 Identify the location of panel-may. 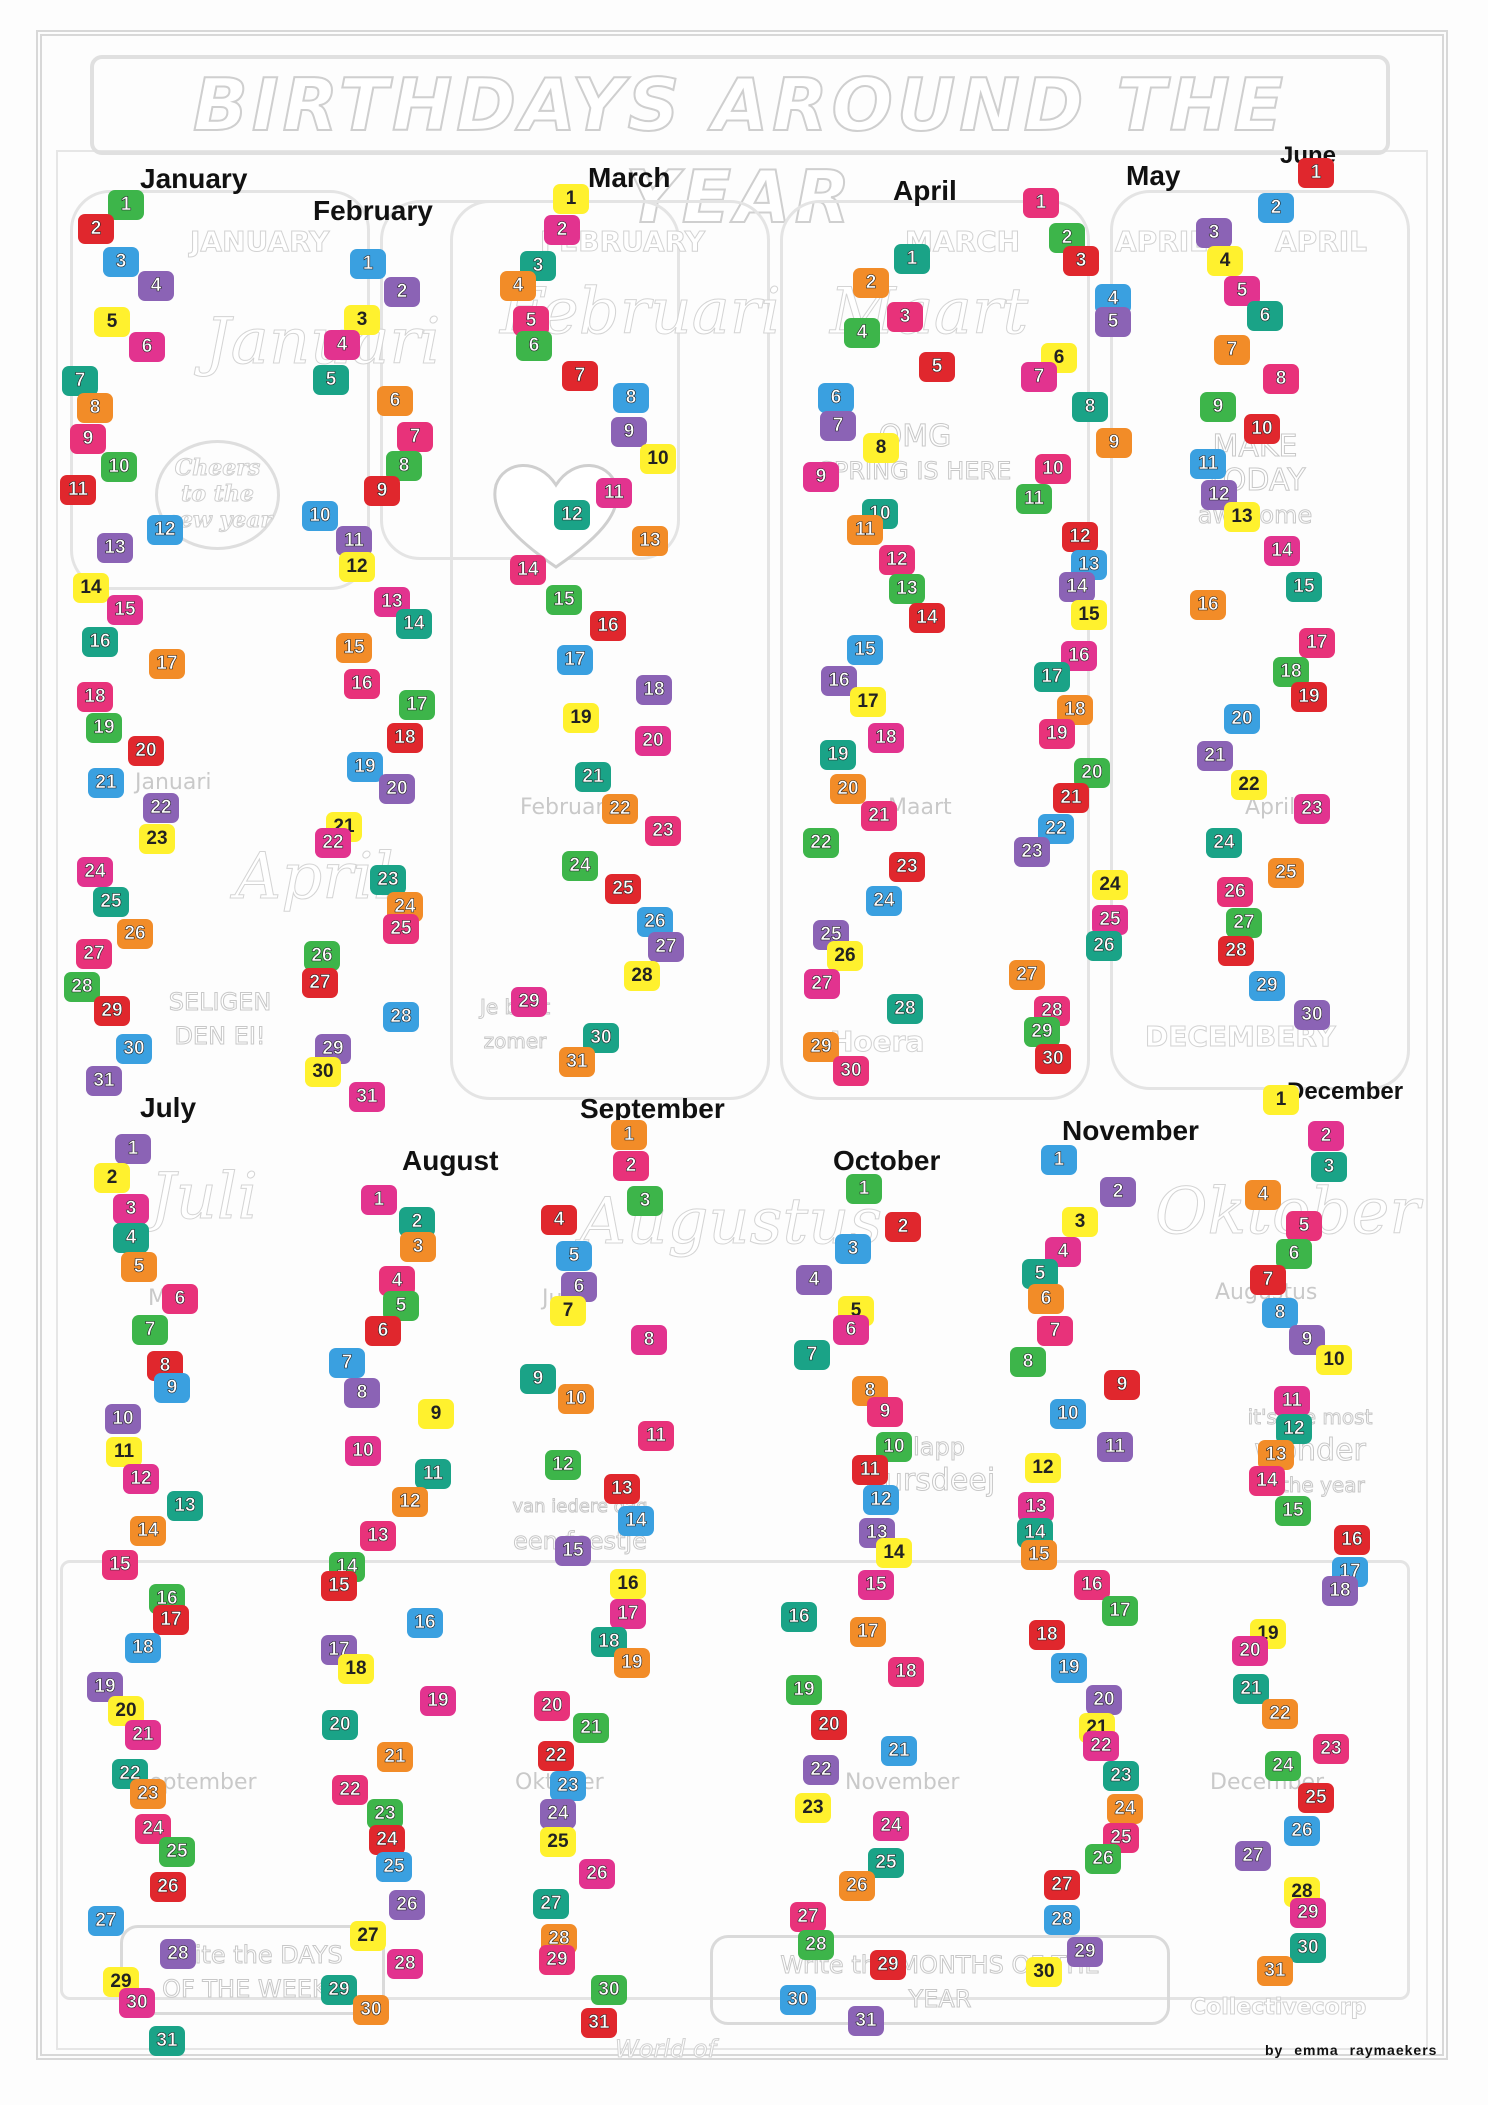
(1260, 640).